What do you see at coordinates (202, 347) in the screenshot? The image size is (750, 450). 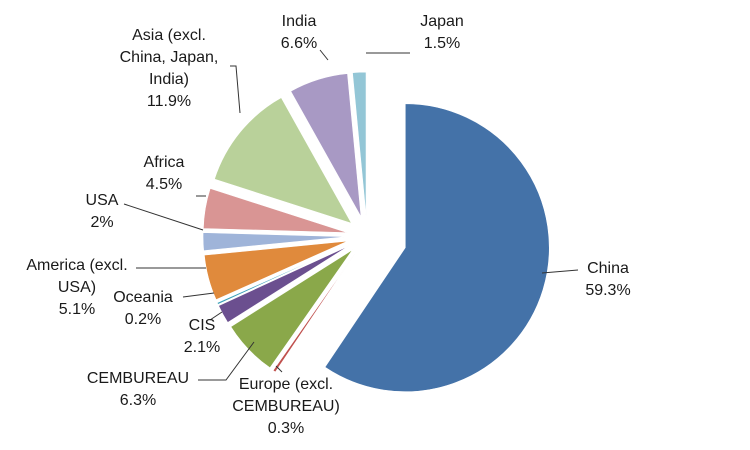 I see `slice-value-cis: 2.1%` at bounding box center [202, 347].